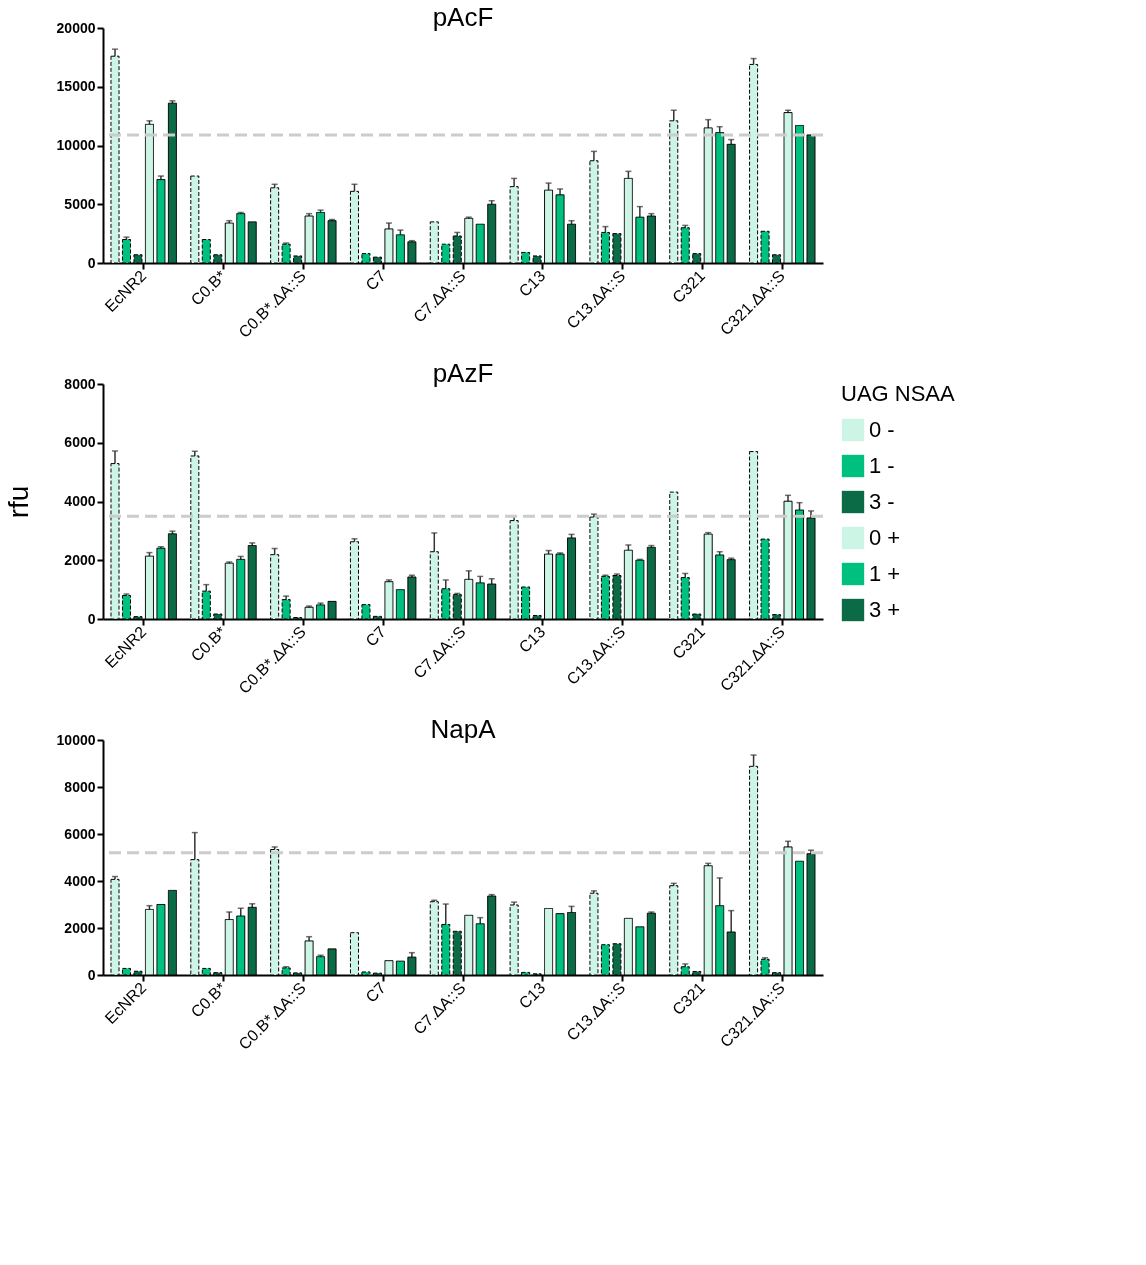  I want to click on y-tick-label: 15000, so click(76, 86).